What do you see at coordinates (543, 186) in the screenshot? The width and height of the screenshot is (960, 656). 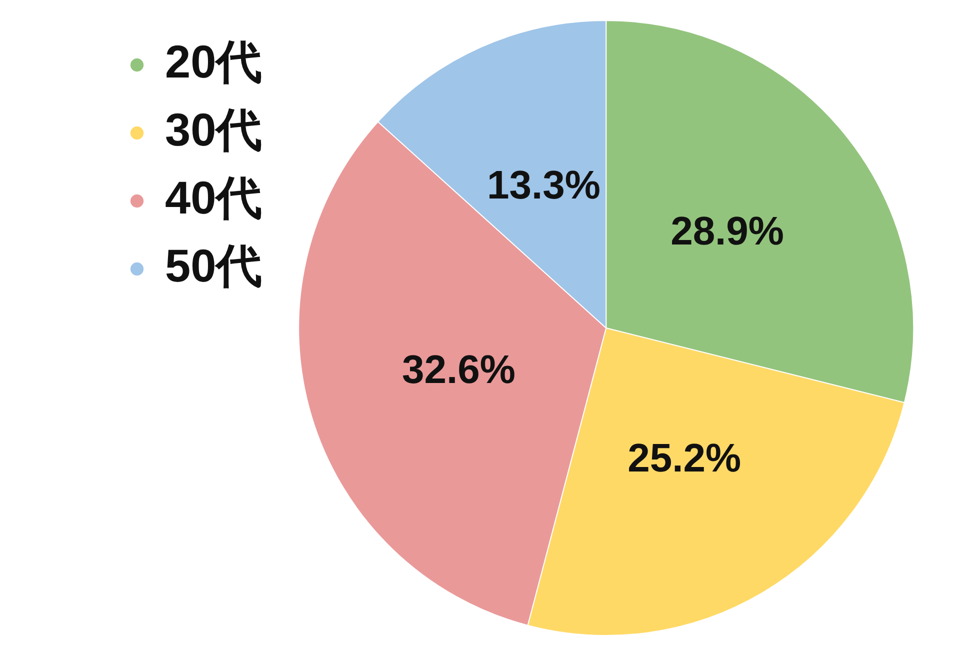 I see `data-label: 13.3%` at bounding box center [543, 186].